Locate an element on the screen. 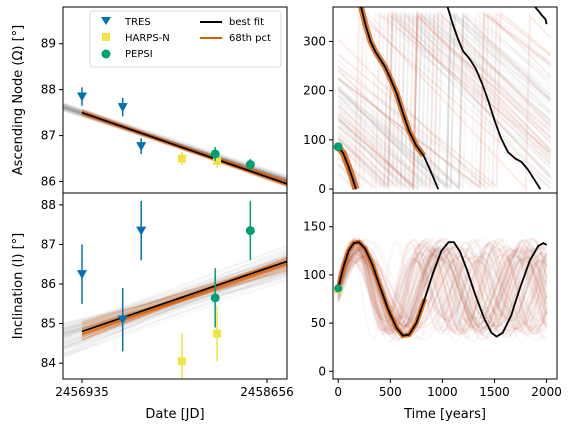 The height and width of the screenshot is (432, 573). x-ticks-incl-left: 2456935 2458656 is located at coordinates (174, 389).